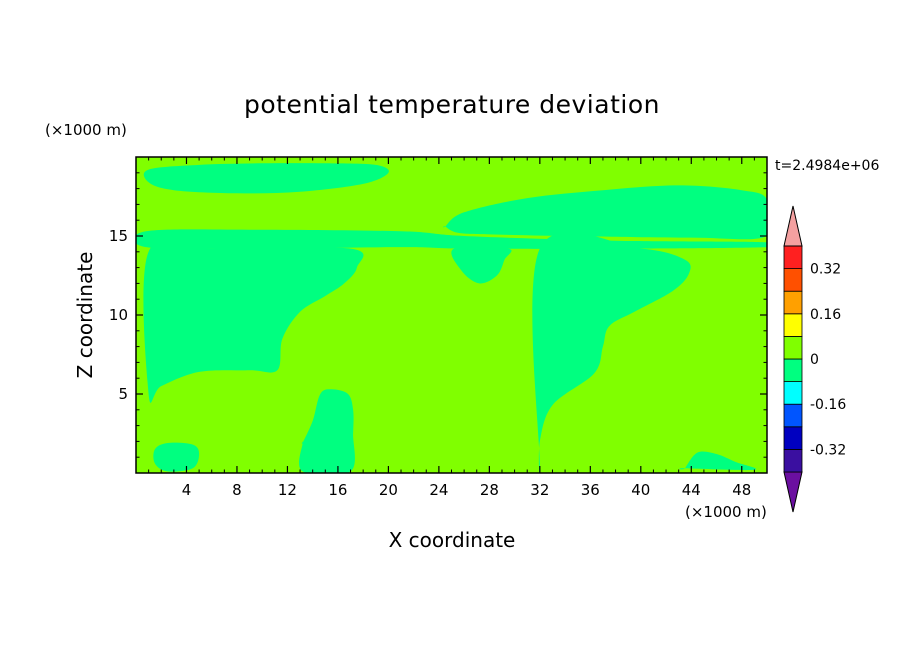  Describe the element at coordinates (287, 490) in the screenshot. I see `x-tick-label: 12` at that location.